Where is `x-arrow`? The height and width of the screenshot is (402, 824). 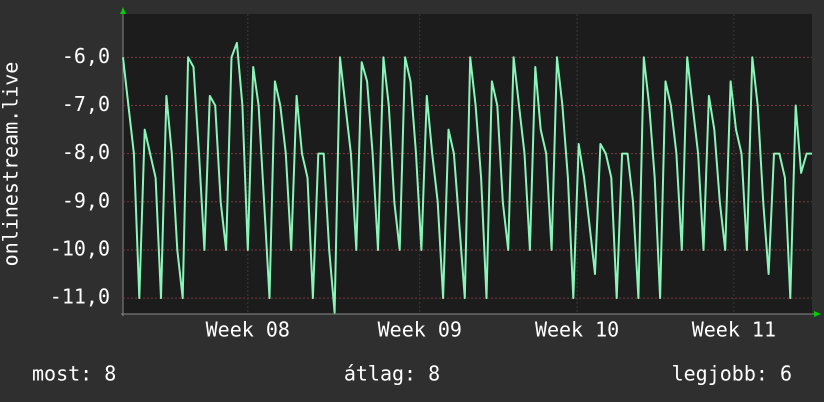
x-arrow is located at coordinates (817, 314).